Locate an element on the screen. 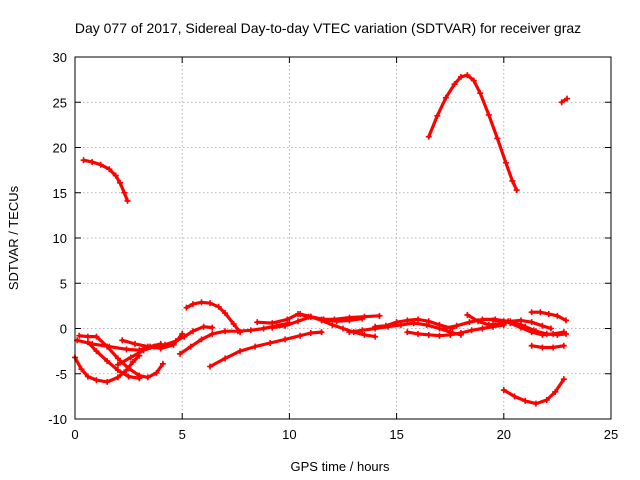 The height and width of the screenshot is (480, 640). series-s12 is located at coordinates (266, 349).